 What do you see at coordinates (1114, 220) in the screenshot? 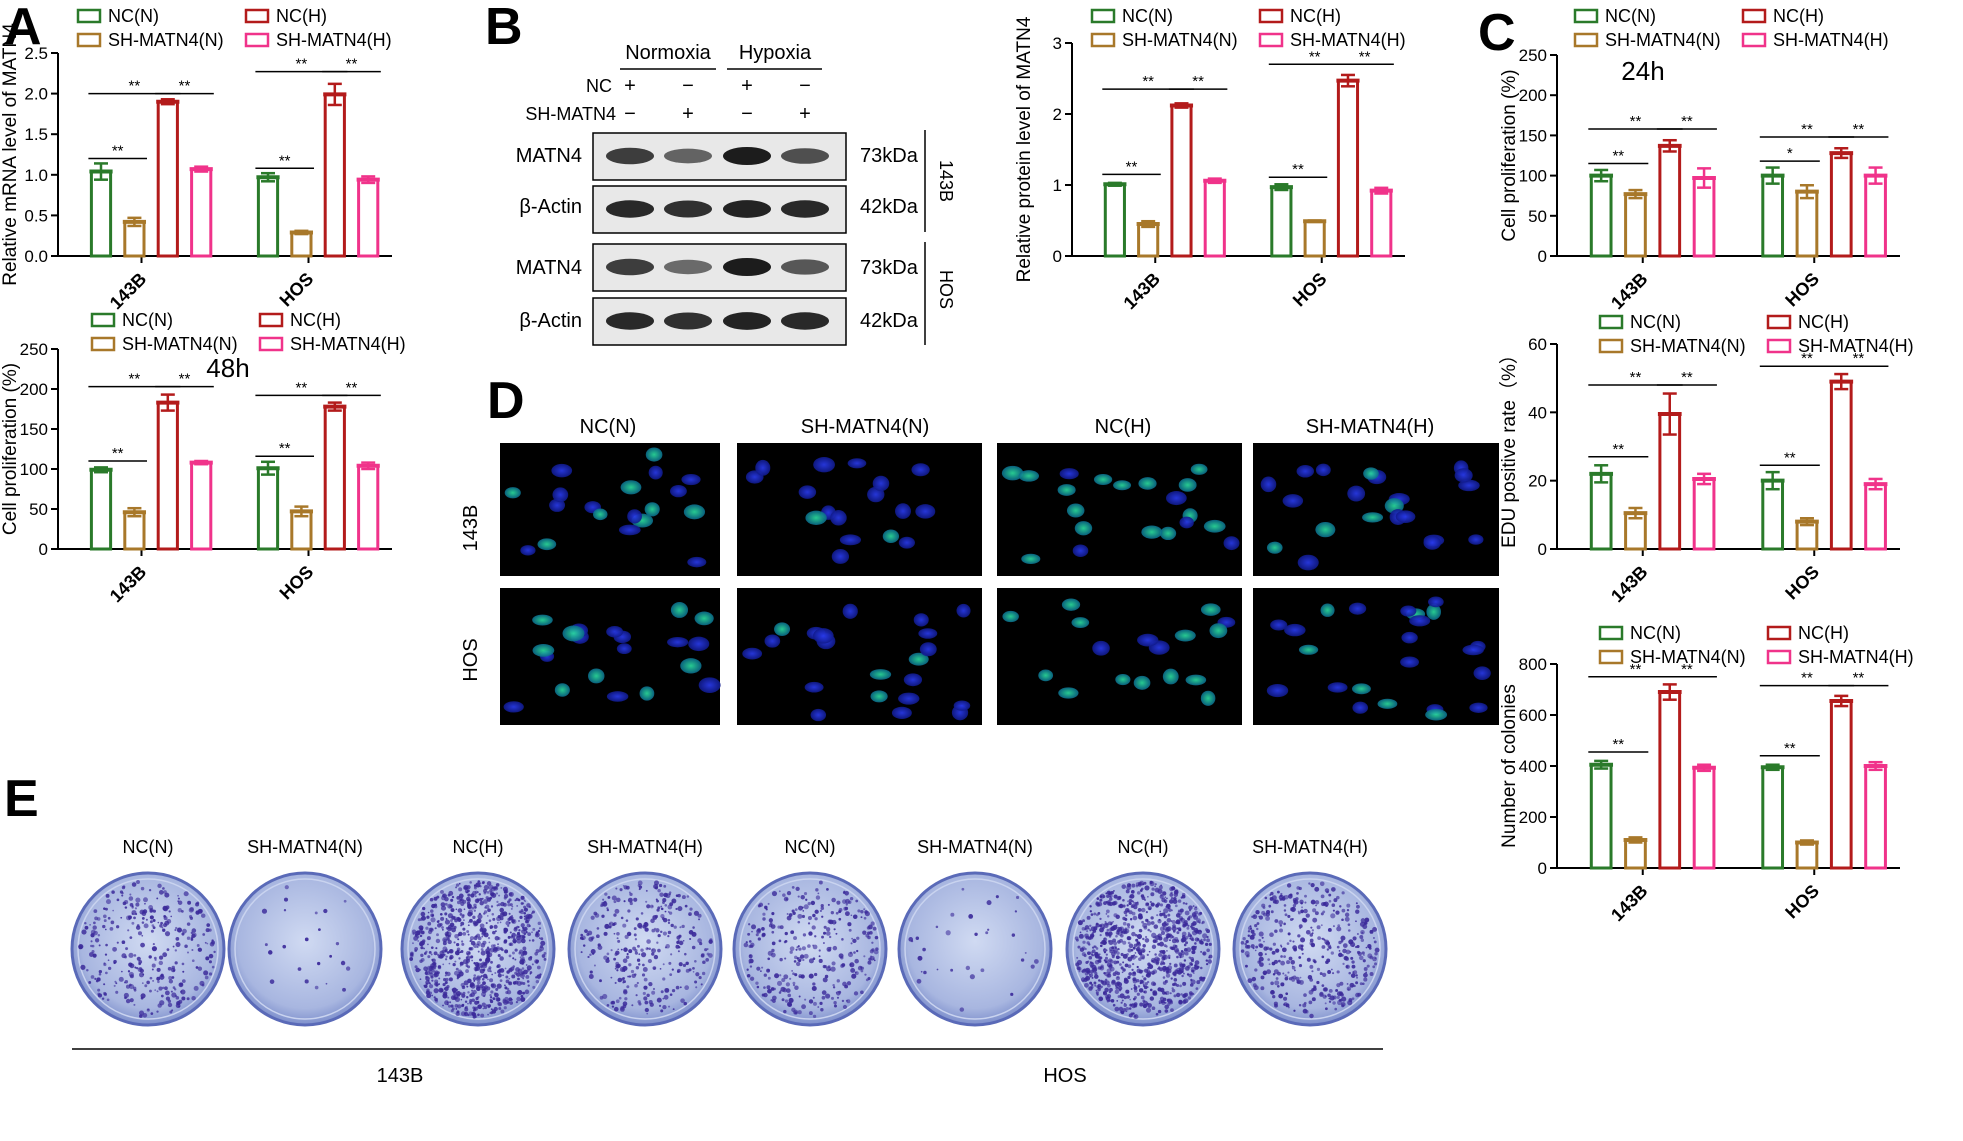
I see `bar` at bounding box center [1114, 220].